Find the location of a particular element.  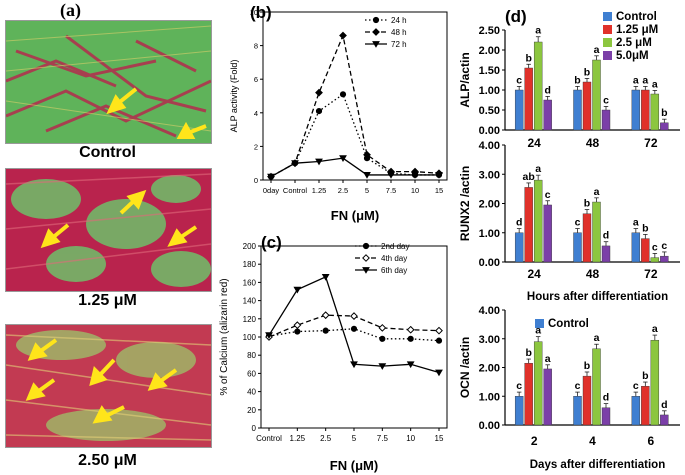

caption-control: Control is located at coordinates (107, 152).